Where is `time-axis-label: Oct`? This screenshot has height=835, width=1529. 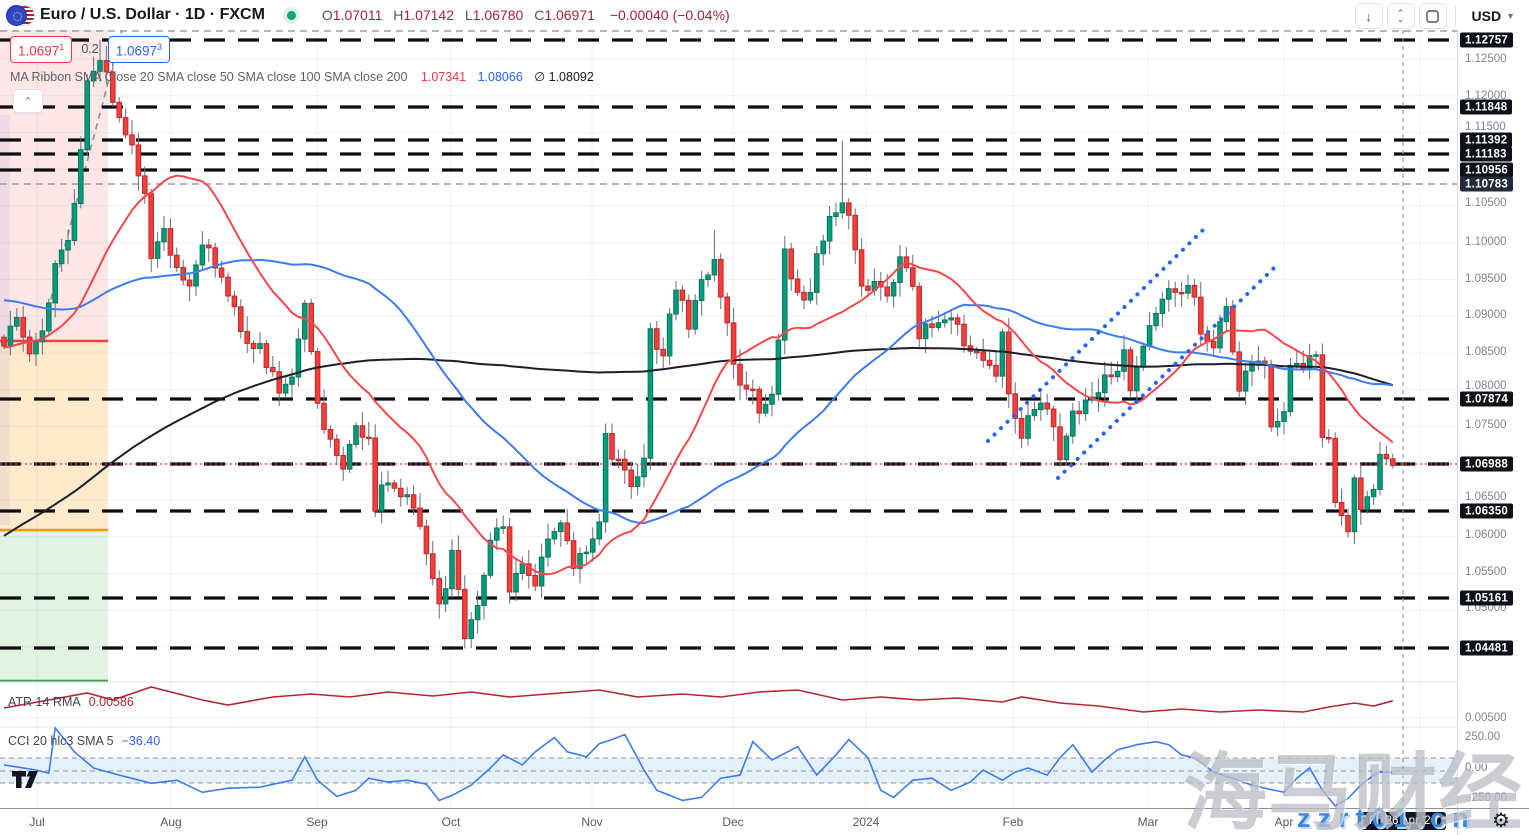
time-axis-label: Oct is located at coordinates (451, 822).